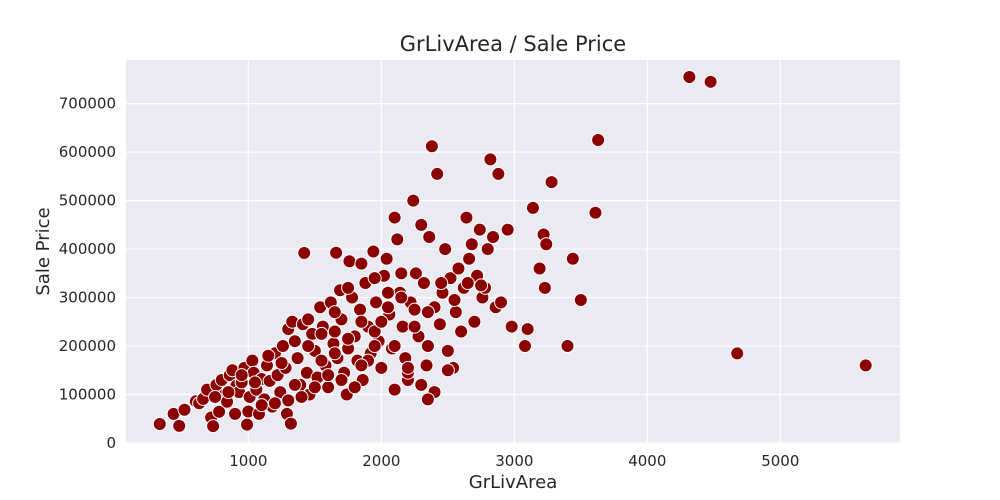 The width and height of the screenshot is (1000, 500). Describe the element at coordinates (381, 461) in the screenshot. I see `x-tick-label: 2000` at that location.